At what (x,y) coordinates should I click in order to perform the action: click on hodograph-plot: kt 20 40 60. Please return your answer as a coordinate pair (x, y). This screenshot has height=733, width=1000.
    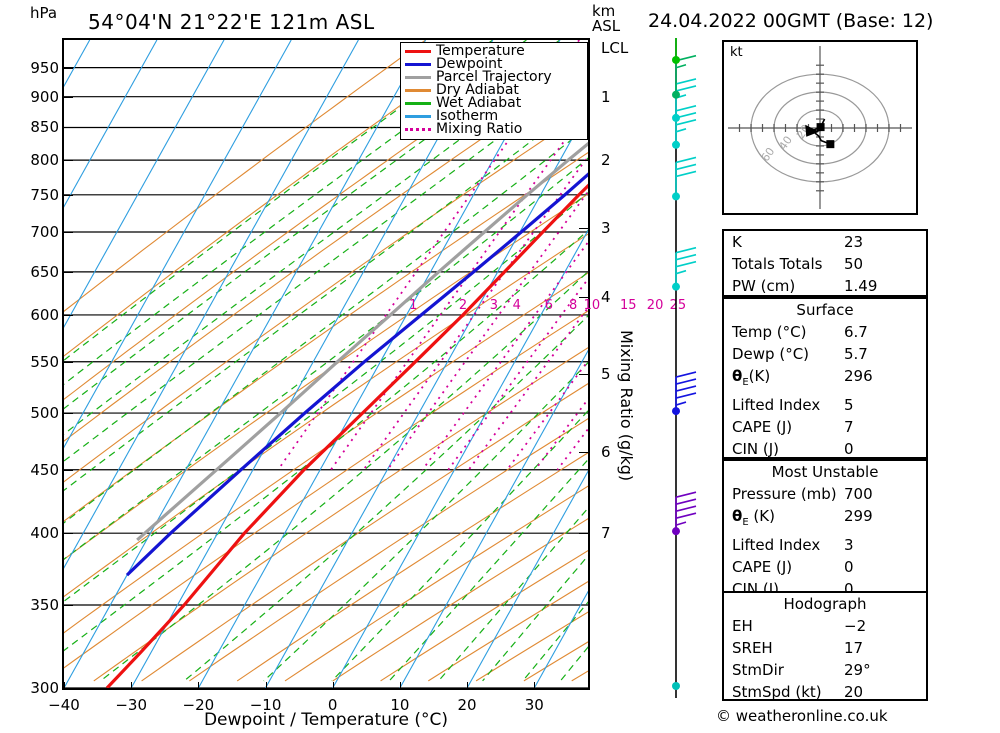
    Looking at the image, I should click on (820, 127).